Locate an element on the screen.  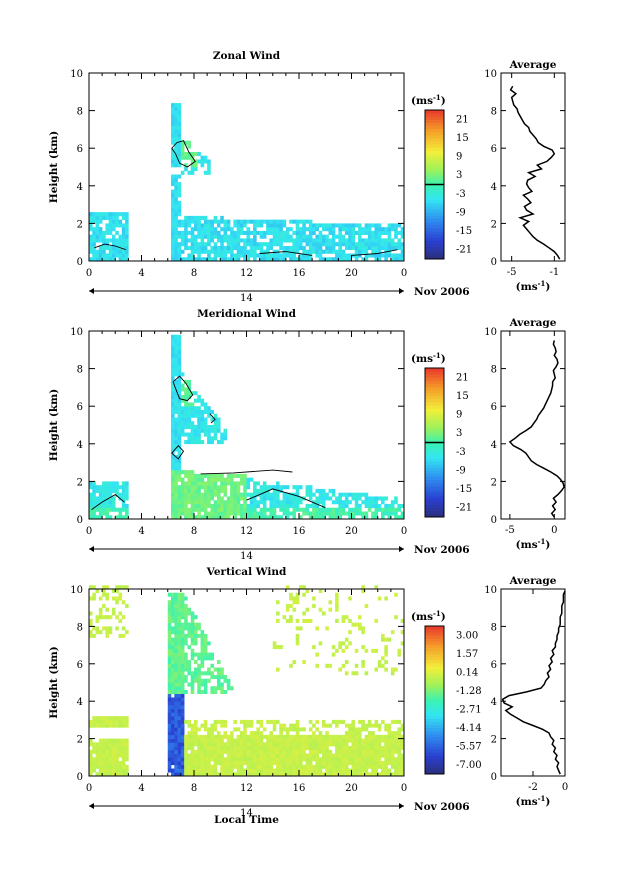
colorbar-tick-label: -3 is located at coordinates (461, 194).